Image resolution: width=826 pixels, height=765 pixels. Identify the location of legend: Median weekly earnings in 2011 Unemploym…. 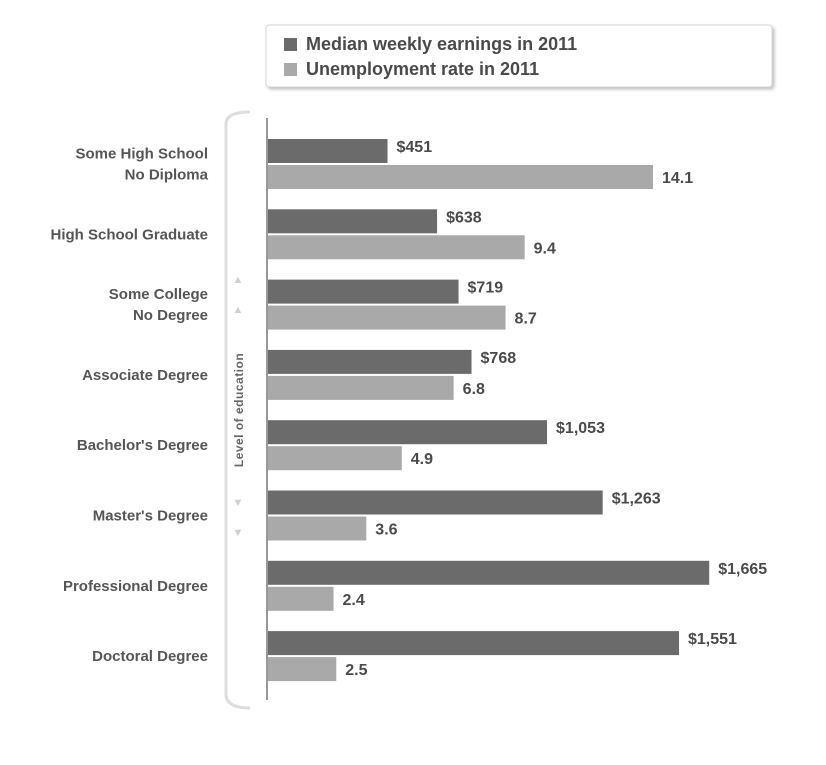
(519, 56).